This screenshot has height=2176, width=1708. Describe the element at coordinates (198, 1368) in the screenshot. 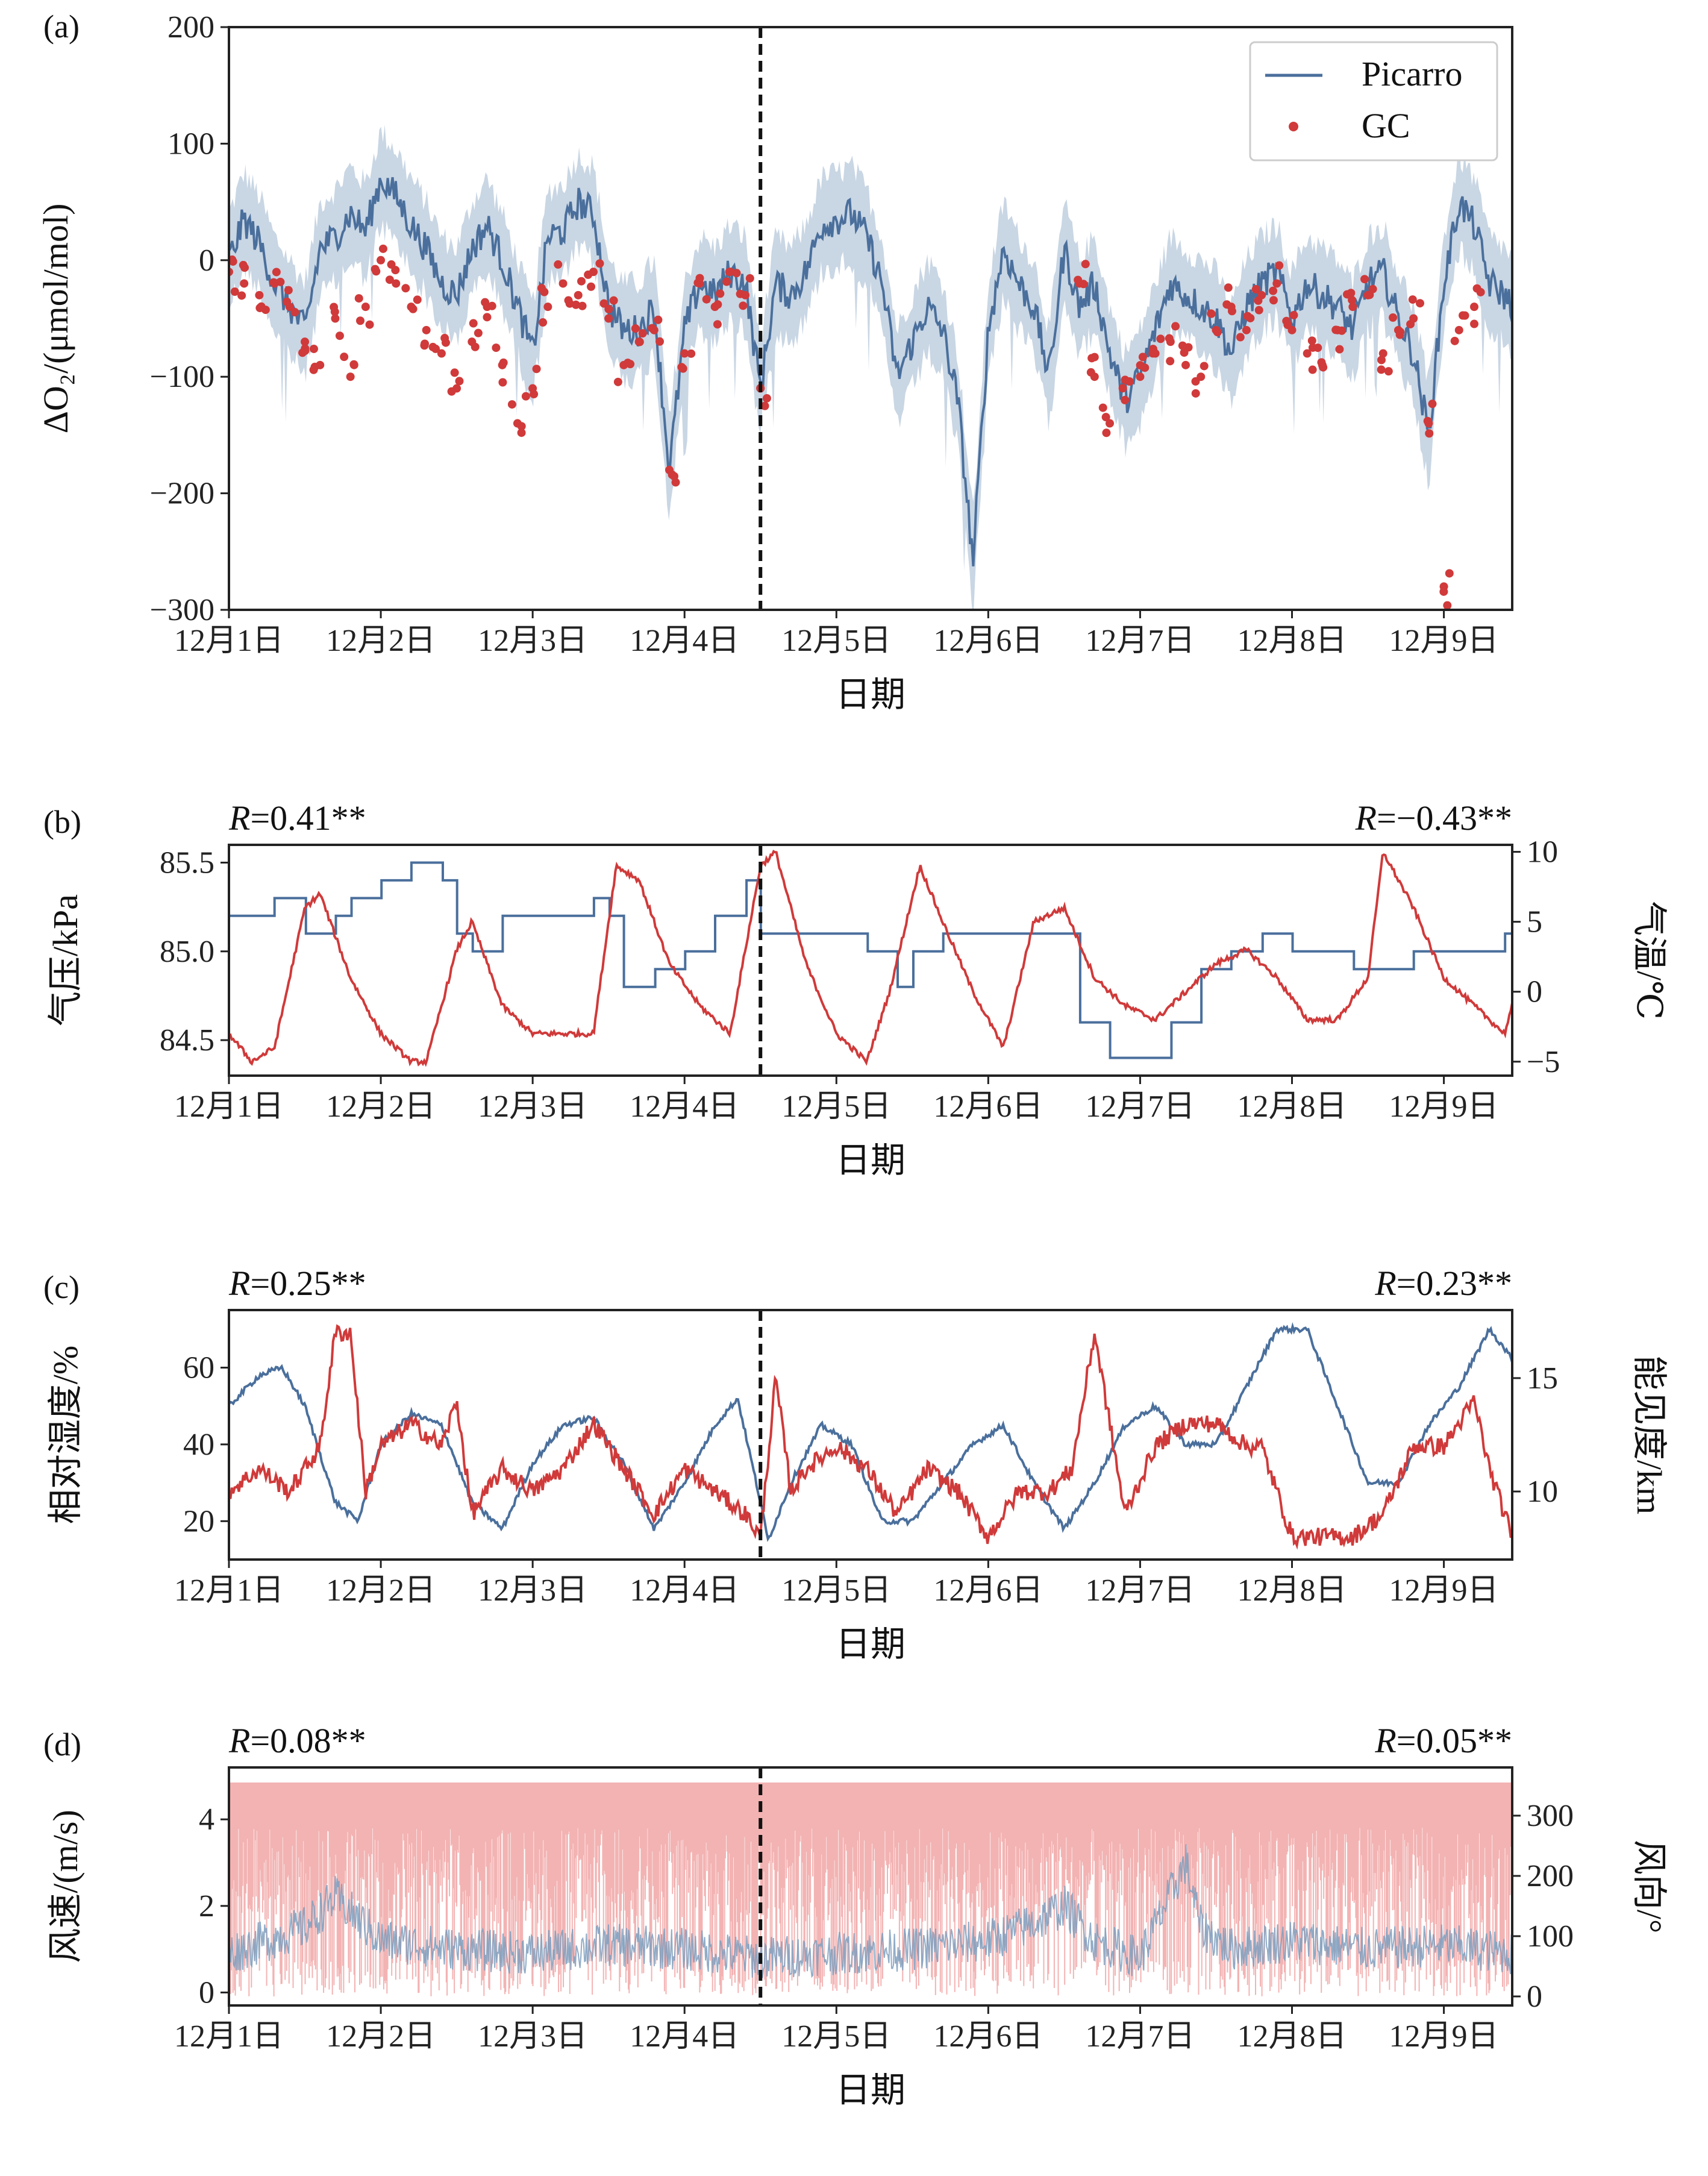

I see `ytick-left-label: 60` at that location.